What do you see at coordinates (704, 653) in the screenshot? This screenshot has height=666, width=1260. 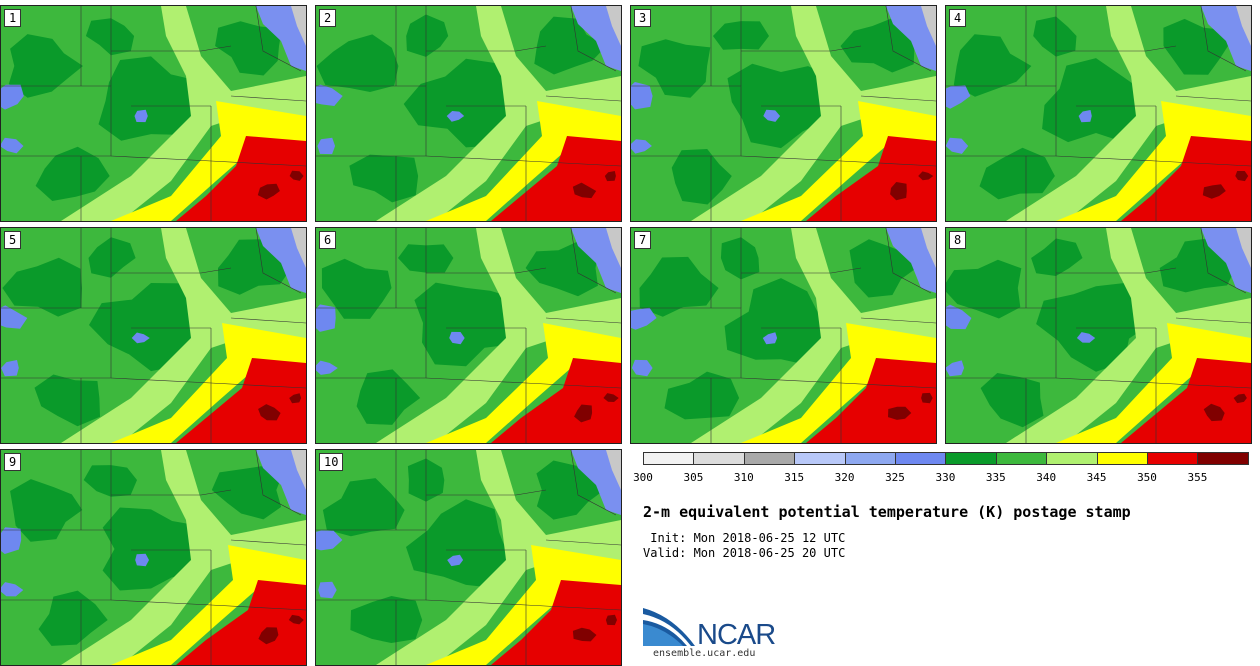 I see `logo-url: ensemble.ucar.edu` at bounding box center [704, 653].